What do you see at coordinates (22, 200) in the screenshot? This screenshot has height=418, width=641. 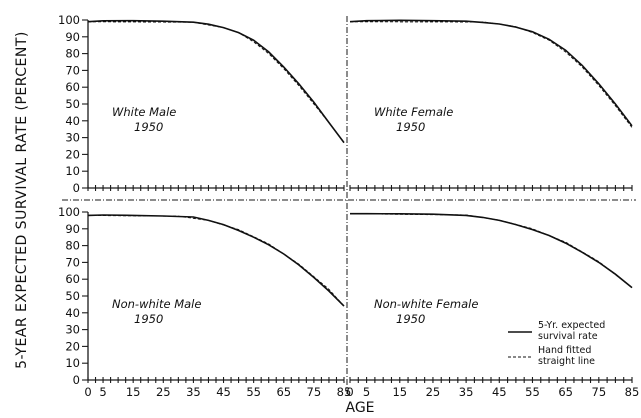 I see `y-axis-label: 5-YEAR EXPECTED SURVIVAL RATE (PERCENT)` at bounding box center [22, 200].